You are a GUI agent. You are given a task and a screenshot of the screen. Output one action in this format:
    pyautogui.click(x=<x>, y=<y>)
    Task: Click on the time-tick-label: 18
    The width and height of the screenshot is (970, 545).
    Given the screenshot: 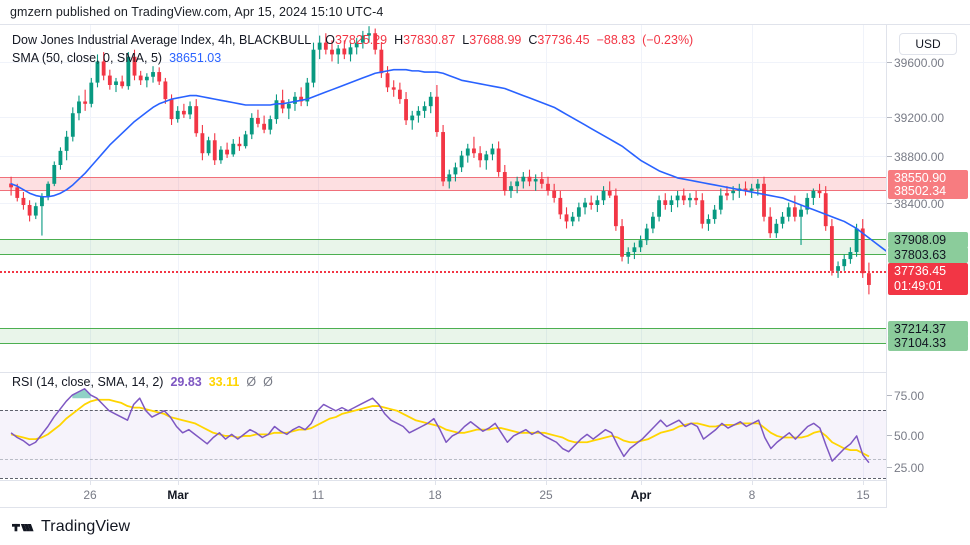 What is the action you would take?
    pyautogui.click(x=435, y=495)
    